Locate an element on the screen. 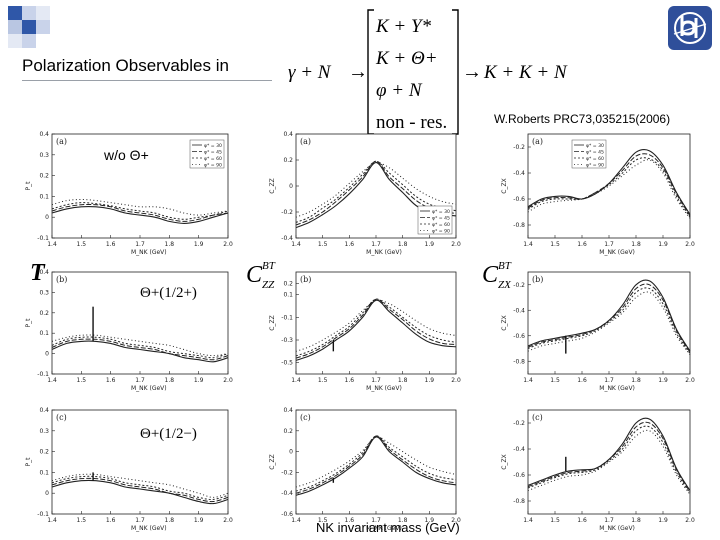  legend: φ* = 30φ* = 45φ* = 60φ* = 90 is located at coordinates (589, 153).